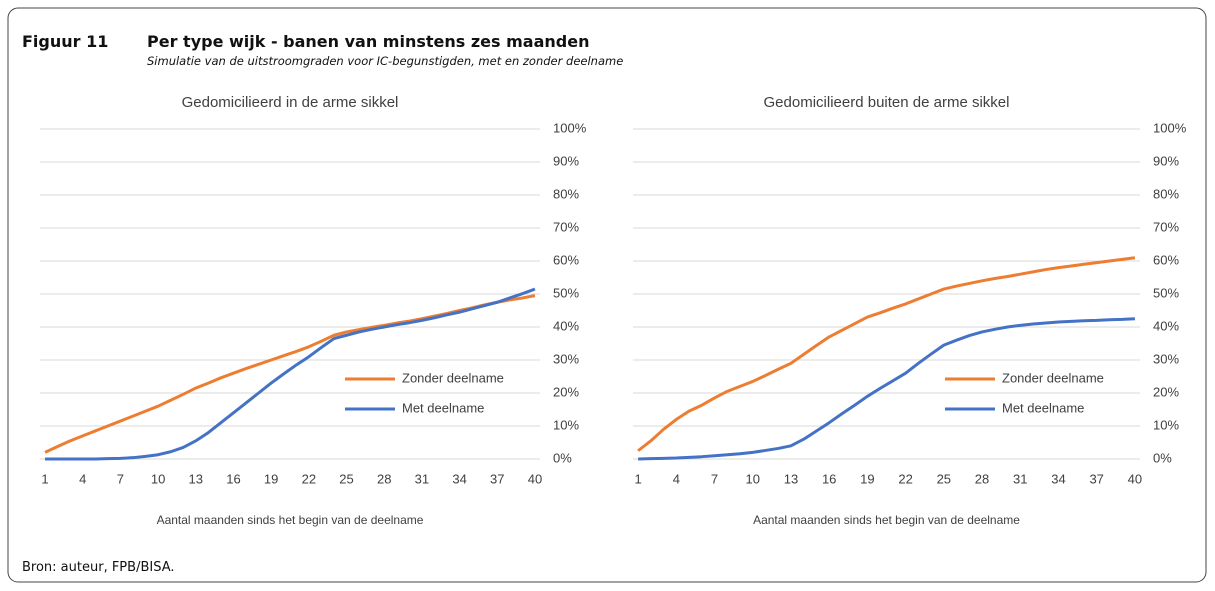 The height and width of the screenshot is (591, 1215). I want to click on source-note: Bron: auteur, FPB/BISA., so click(98, 567).